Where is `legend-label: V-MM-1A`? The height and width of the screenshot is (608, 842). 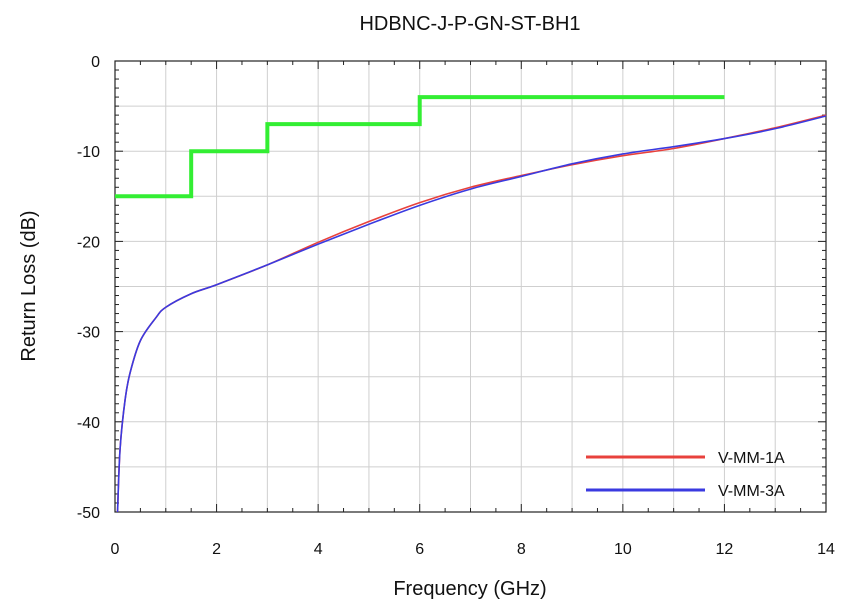
legend-label: V-MM-1A is located at coordinates (751, 458).